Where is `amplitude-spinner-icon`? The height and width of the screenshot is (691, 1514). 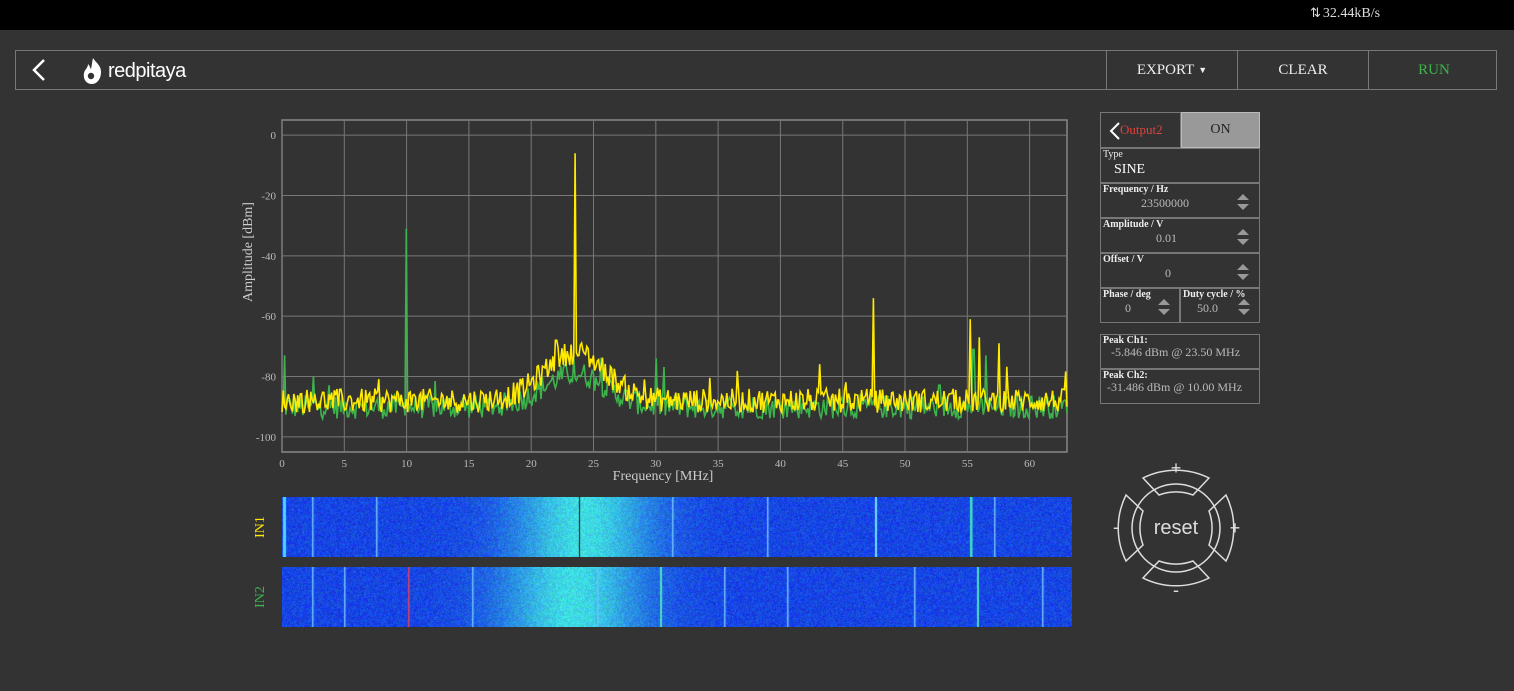 amplitude-spinner-icon is located at coordinates (1243, 237).